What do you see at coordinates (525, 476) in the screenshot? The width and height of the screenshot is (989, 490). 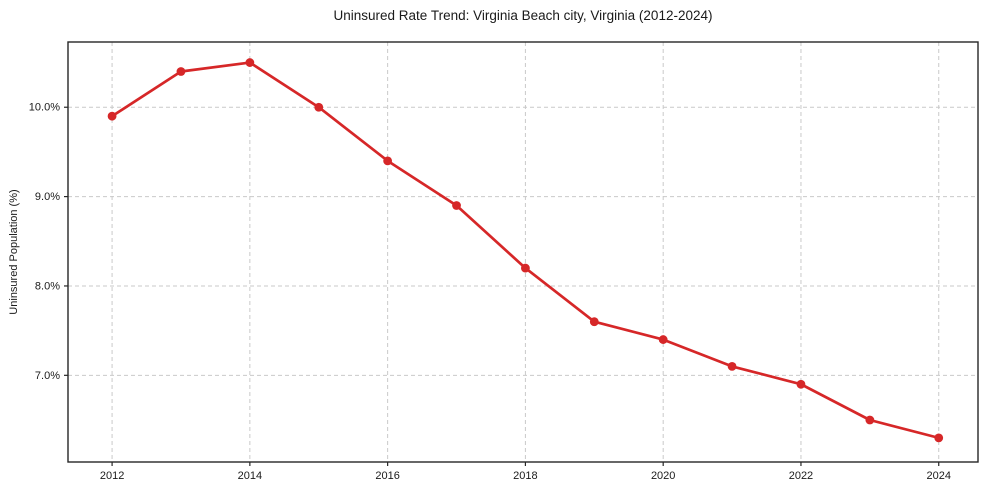 I see `x-tick-label: 2018` at bounding box center [525, 476].